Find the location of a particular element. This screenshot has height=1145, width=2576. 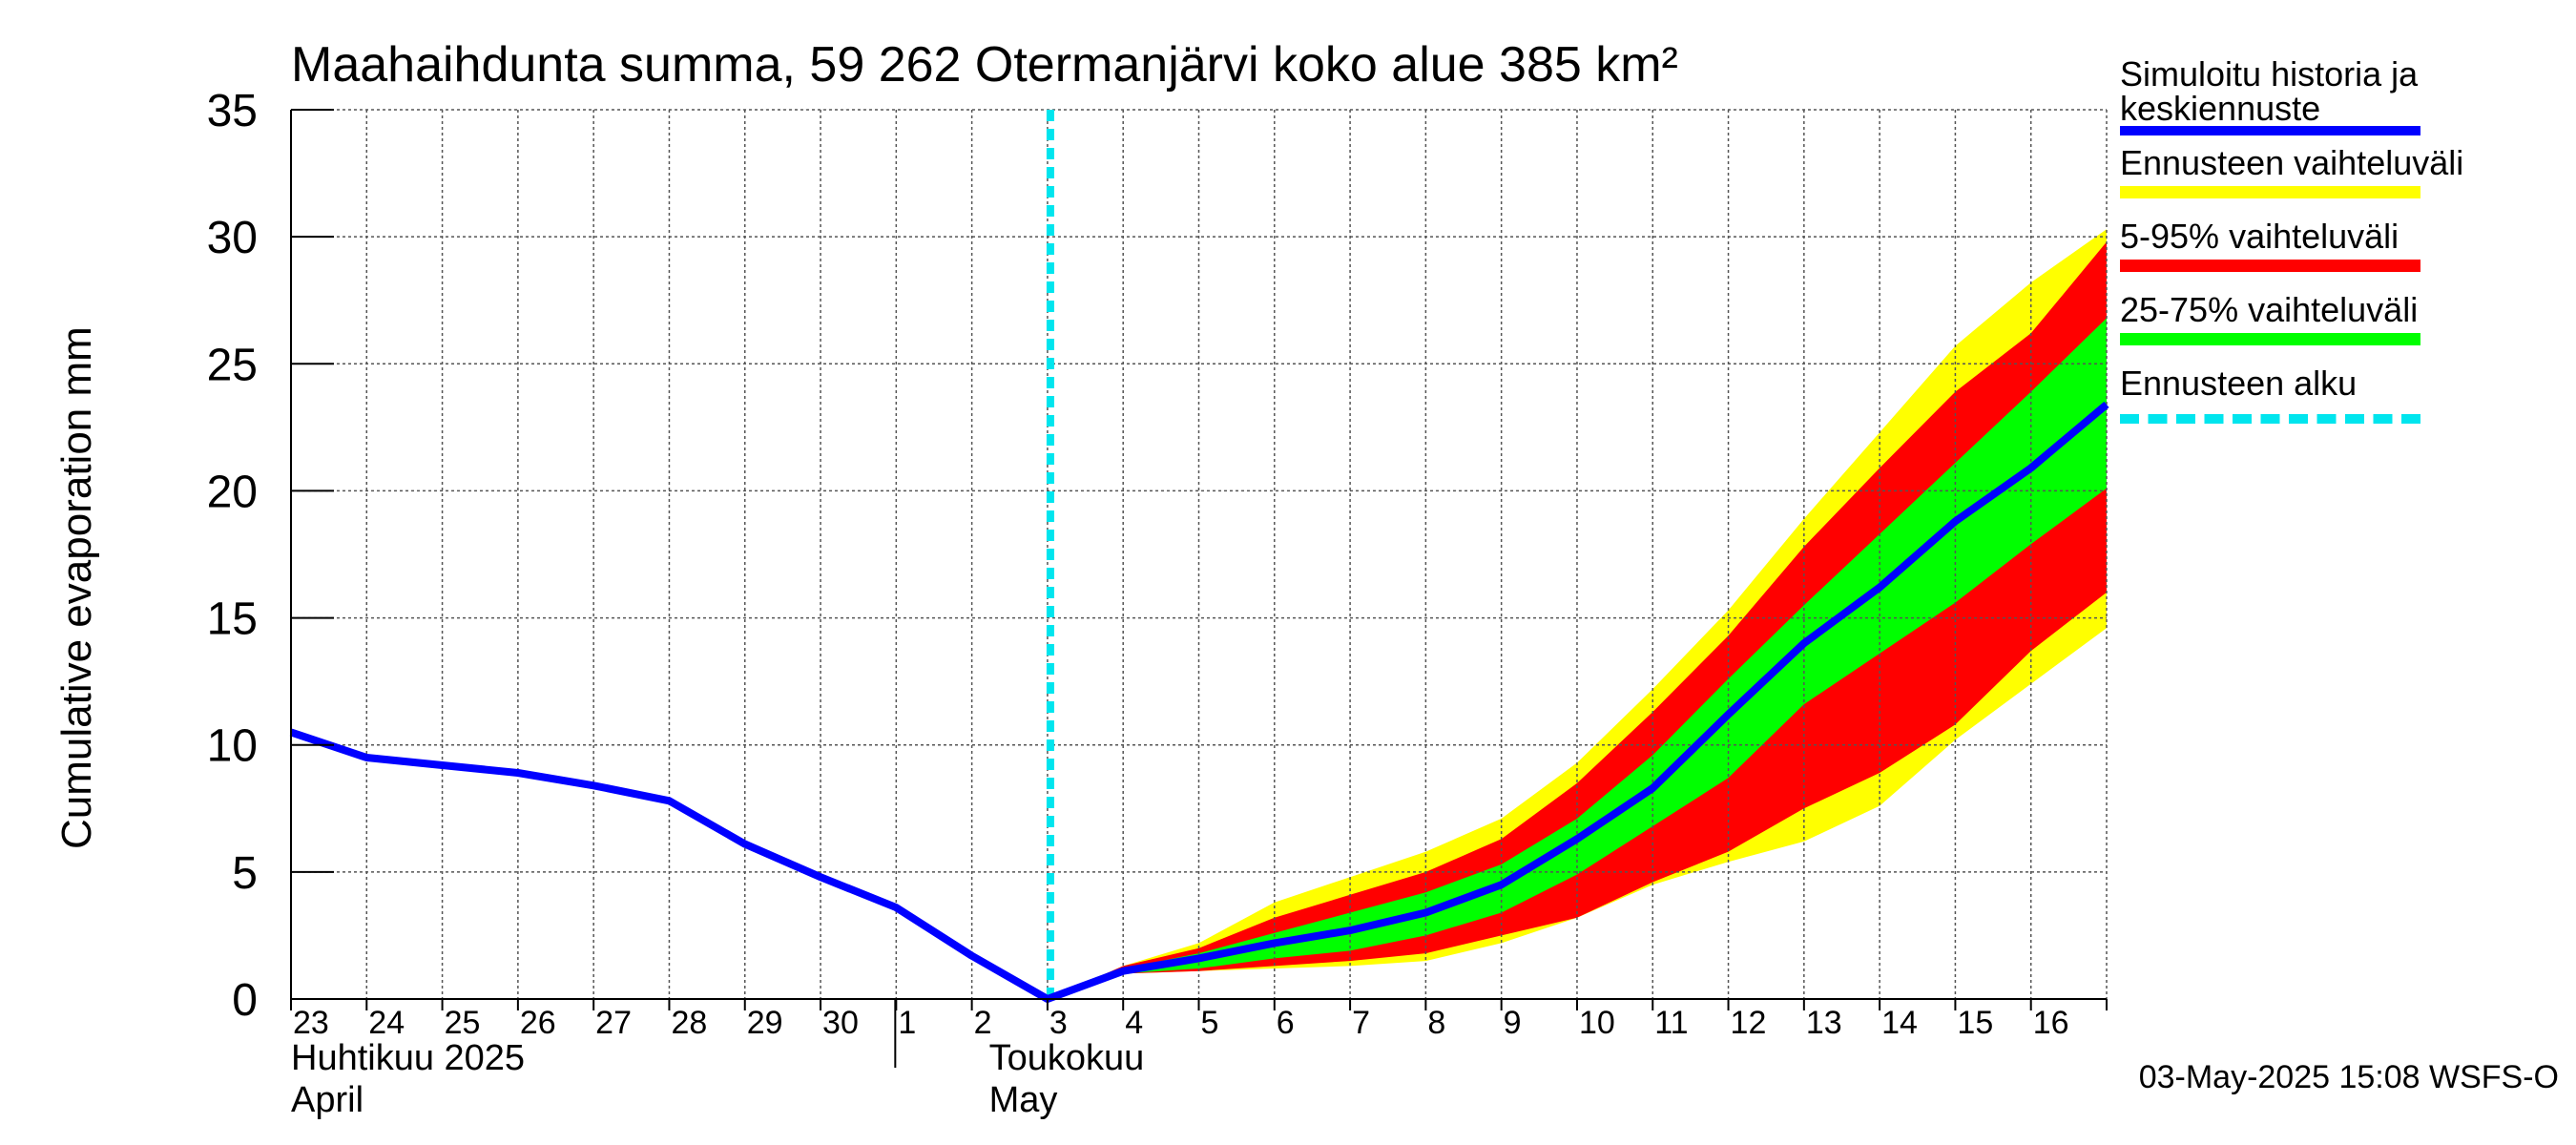

legend-swatch-median is located at coordinates (2270, 131).